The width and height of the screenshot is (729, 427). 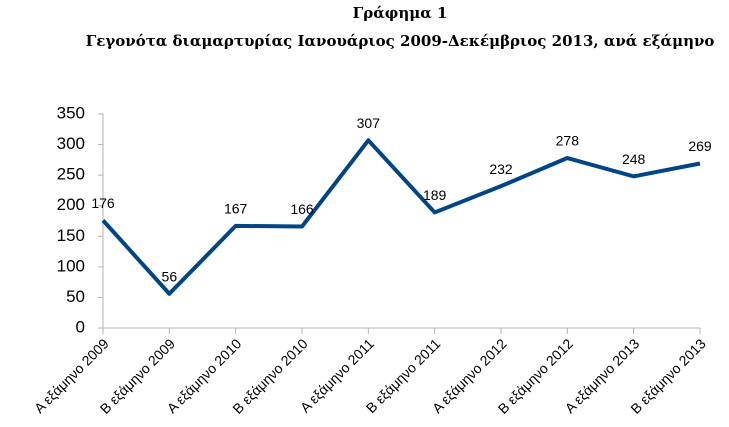 What do you see at coordinates (435, 195) in the screenshot?
I see `data-label: 189` at bounding box center [435, 195].